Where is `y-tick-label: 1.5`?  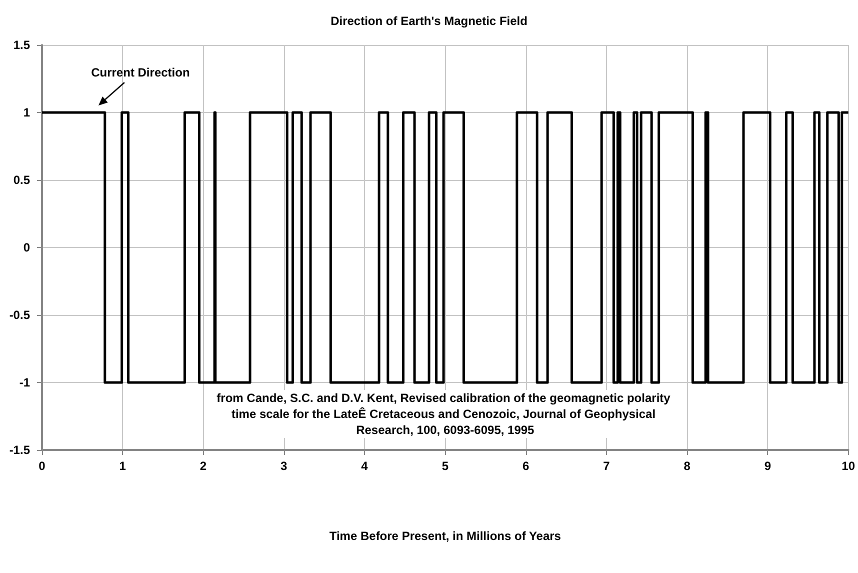 y-tick-label: 1.5 is located at coordinates (21, 45).